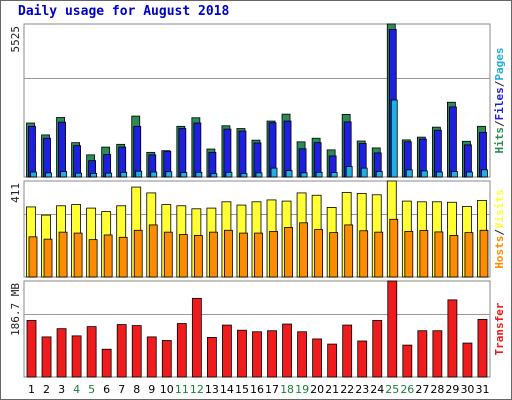  Describe the element at coordinates (212, 389) in the screenshot. I see `day-label: 13` at that location.